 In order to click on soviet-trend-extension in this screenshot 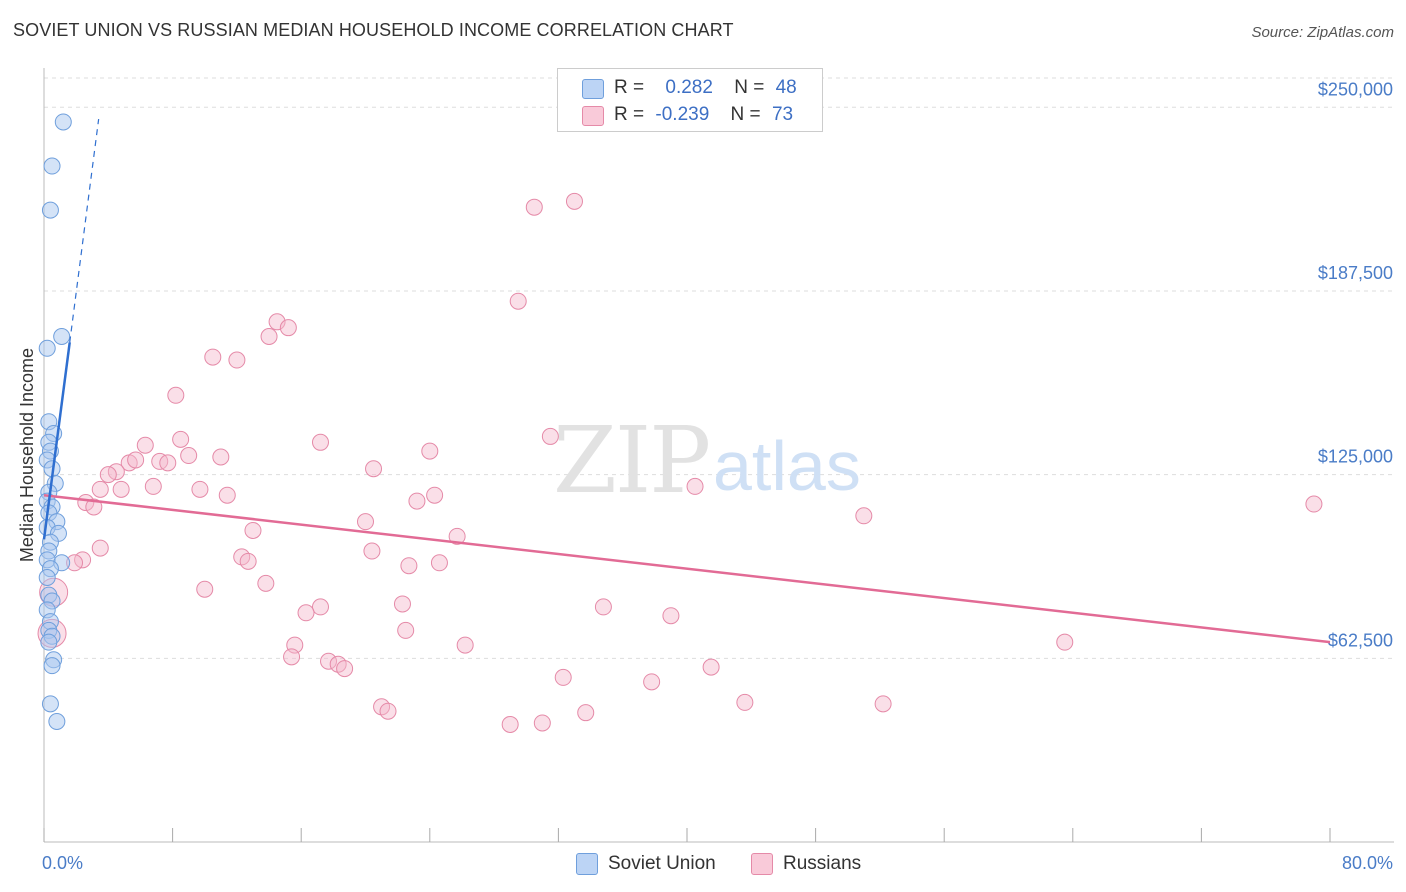, I will do `click(84, 230)`.